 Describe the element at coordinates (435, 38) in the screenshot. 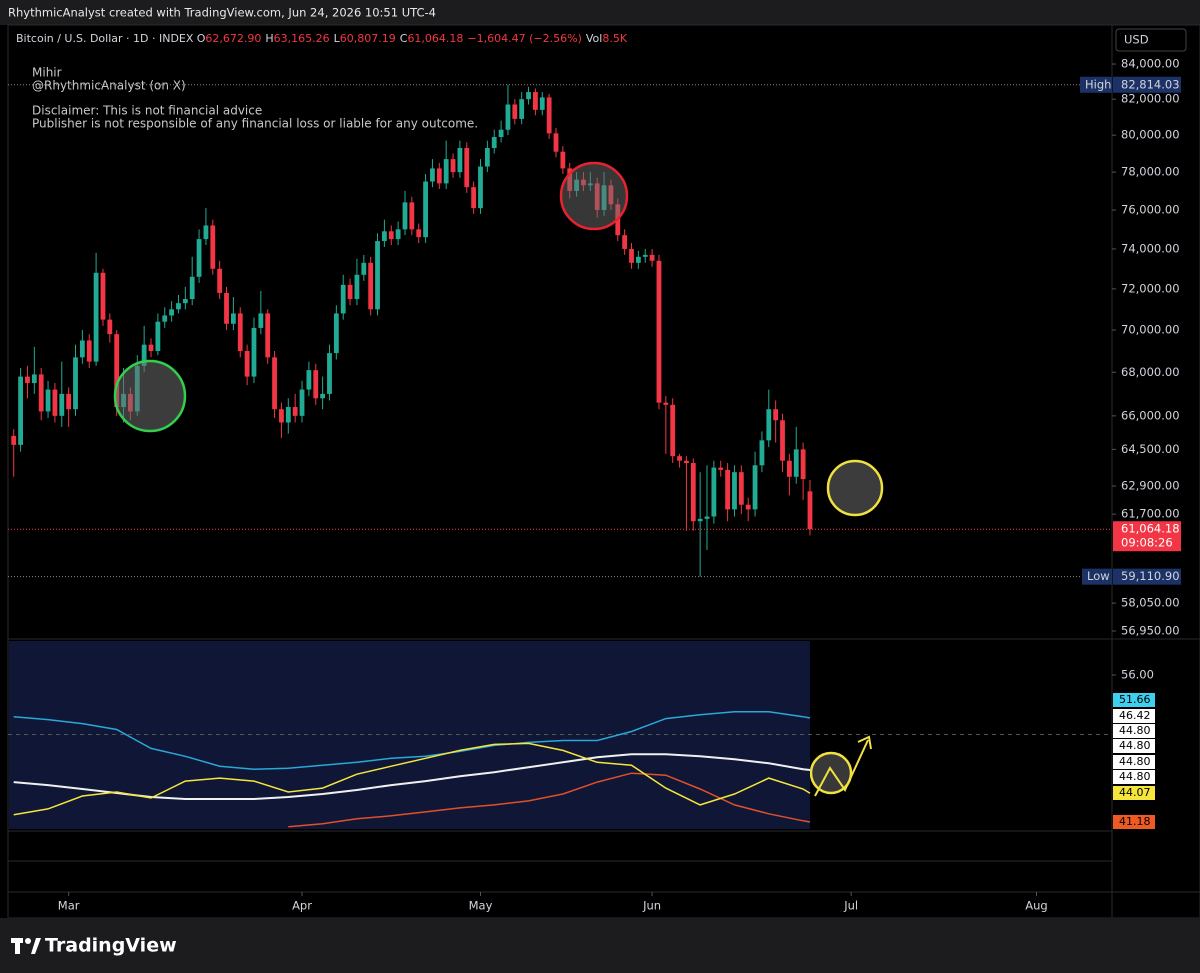

I see `legend-value: 61,064.18` at that location.